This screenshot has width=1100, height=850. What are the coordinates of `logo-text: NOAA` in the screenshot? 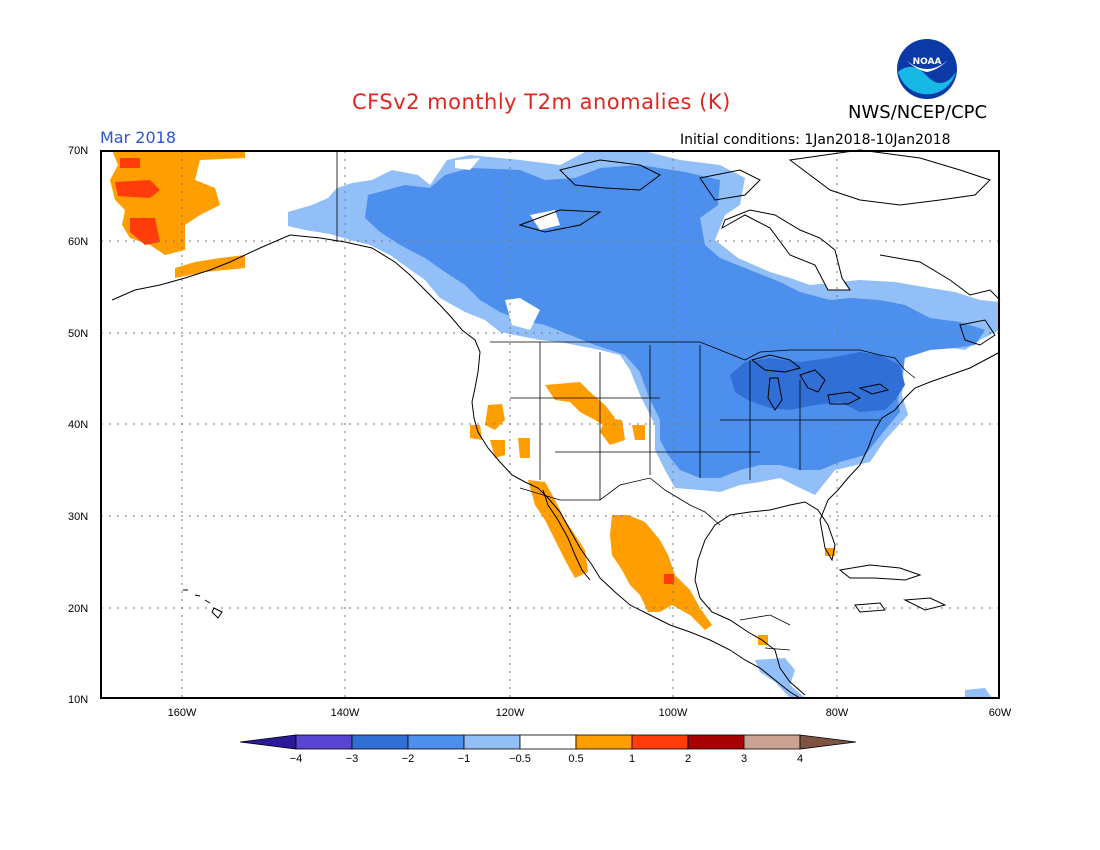 It's located at (927, 62).